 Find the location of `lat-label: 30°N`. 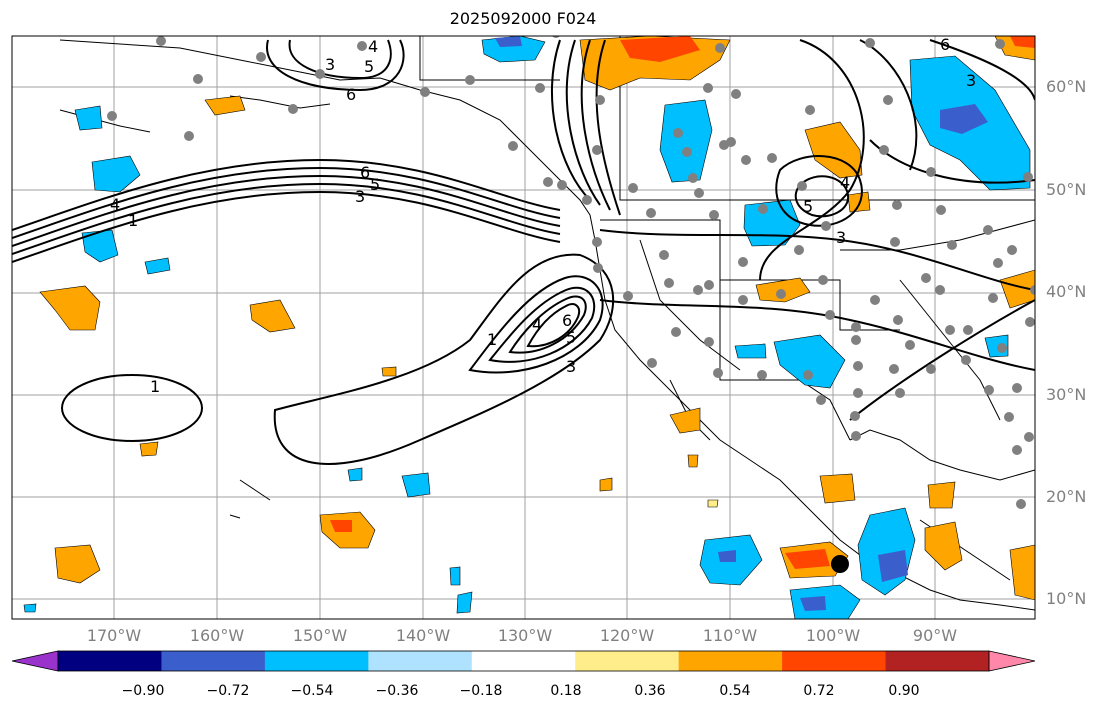

lat-label: 30°N is located at coordinates (1066, 394).